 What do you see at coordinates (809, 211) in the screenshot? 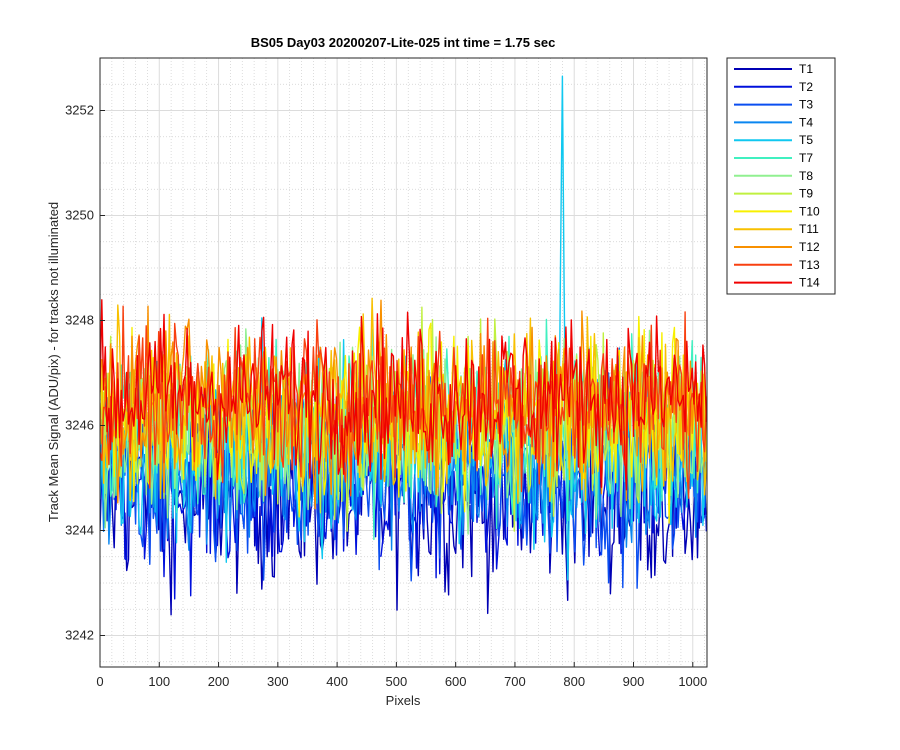
I see `legend-label: T10` at bounding box center [809, 211].